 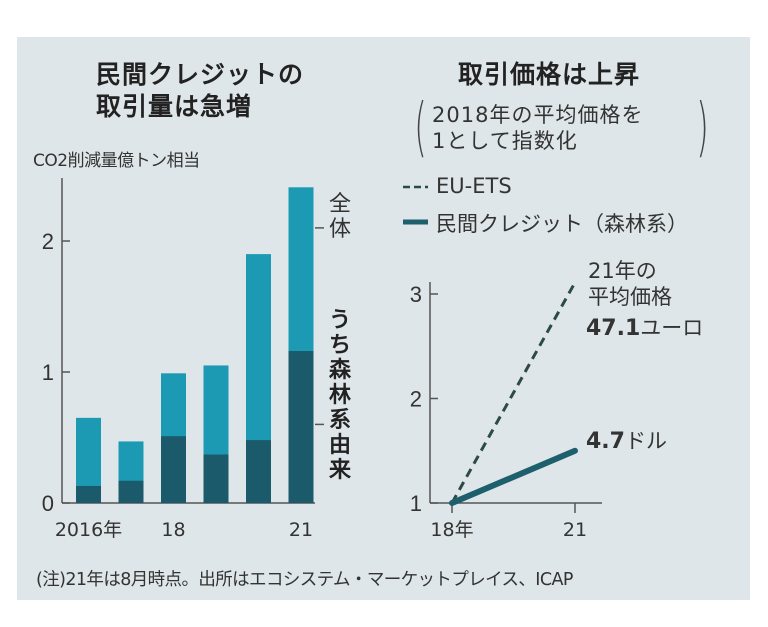 What do you see at coordinates (116, 161) in the screenshot?
I see `left-y-axis-unit: CO2削減量億トン相当` at bounding box center [116, 161].